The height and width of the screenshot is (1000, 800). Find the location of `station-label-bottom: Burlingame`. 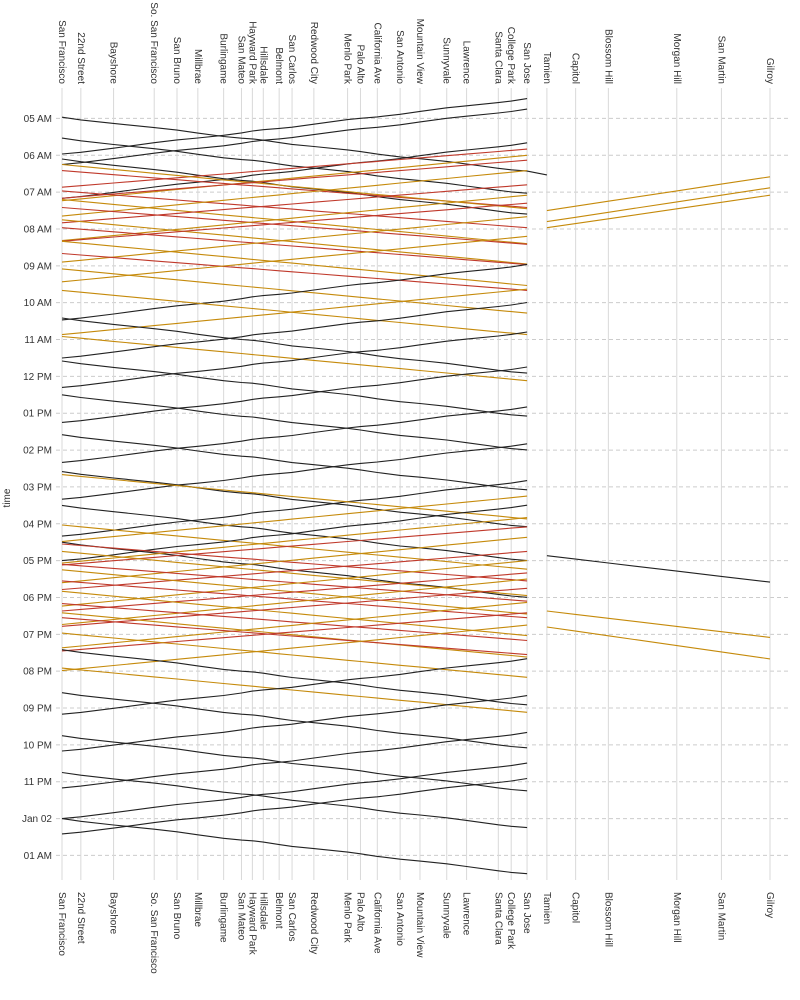

station-label-bottom: Burlingame is located at coordinates (223, 917).